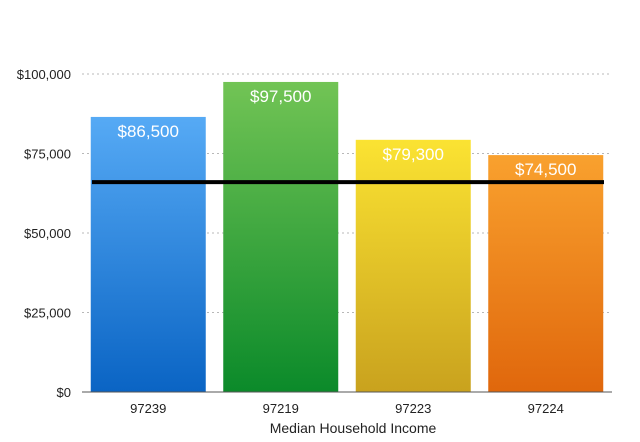 The width and height of the screenshot is (640, 442). I want to click on y-tick-label: $100,000, so click(44, 74).